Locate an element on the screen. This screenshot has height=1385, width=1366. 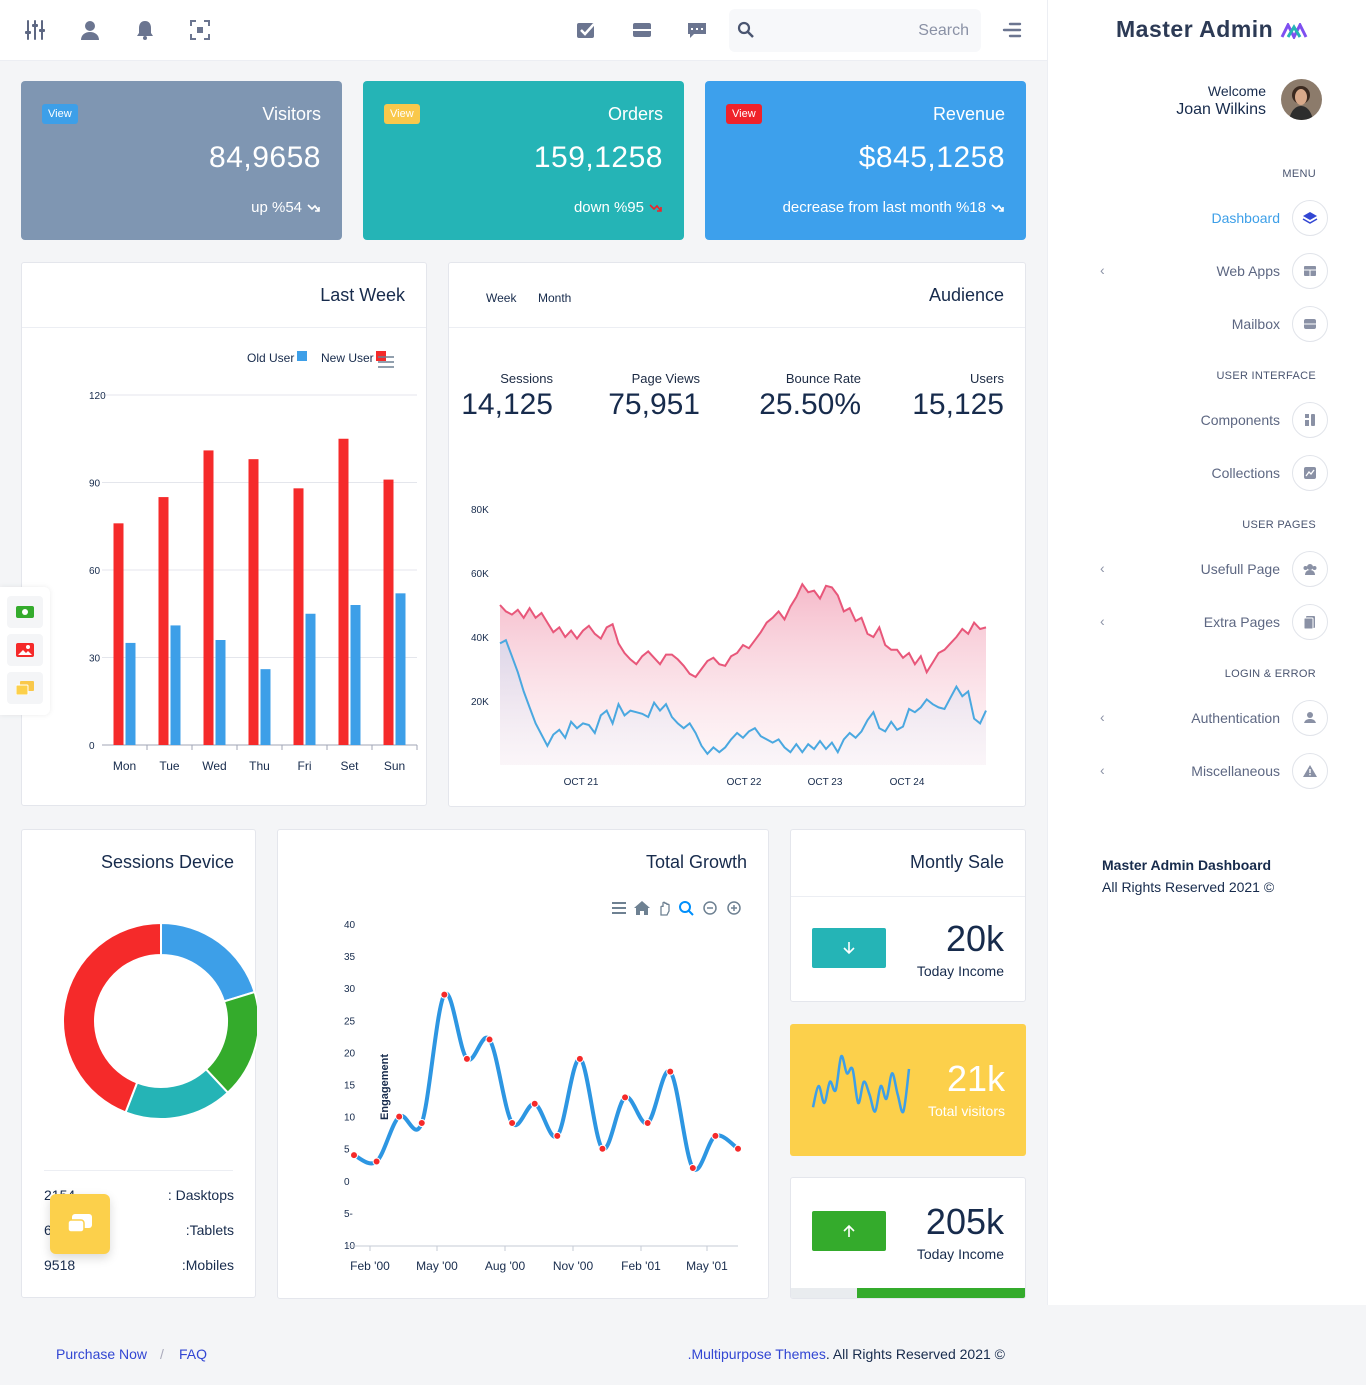
image-icon is located at coordinates (25, 650).